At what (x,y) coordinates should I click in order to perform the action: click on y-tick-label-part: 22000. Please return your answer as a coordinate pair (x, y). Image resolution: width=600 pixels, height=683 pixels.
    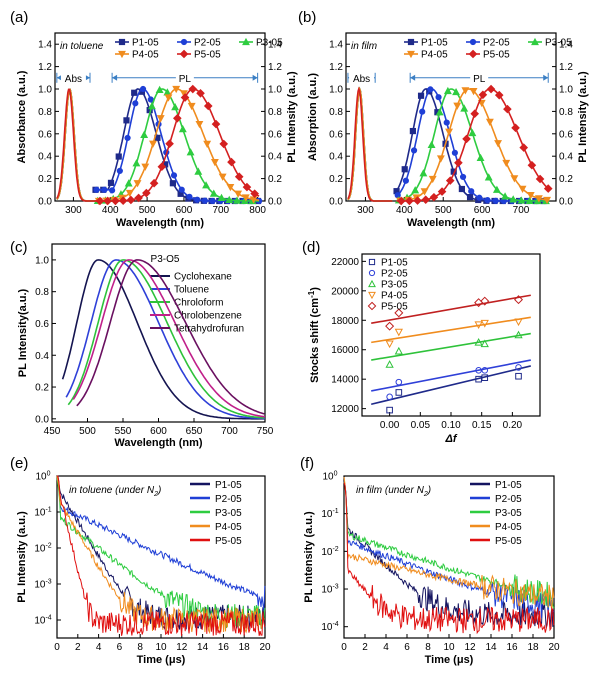
    Looking at the image, I should click on (345, 262).